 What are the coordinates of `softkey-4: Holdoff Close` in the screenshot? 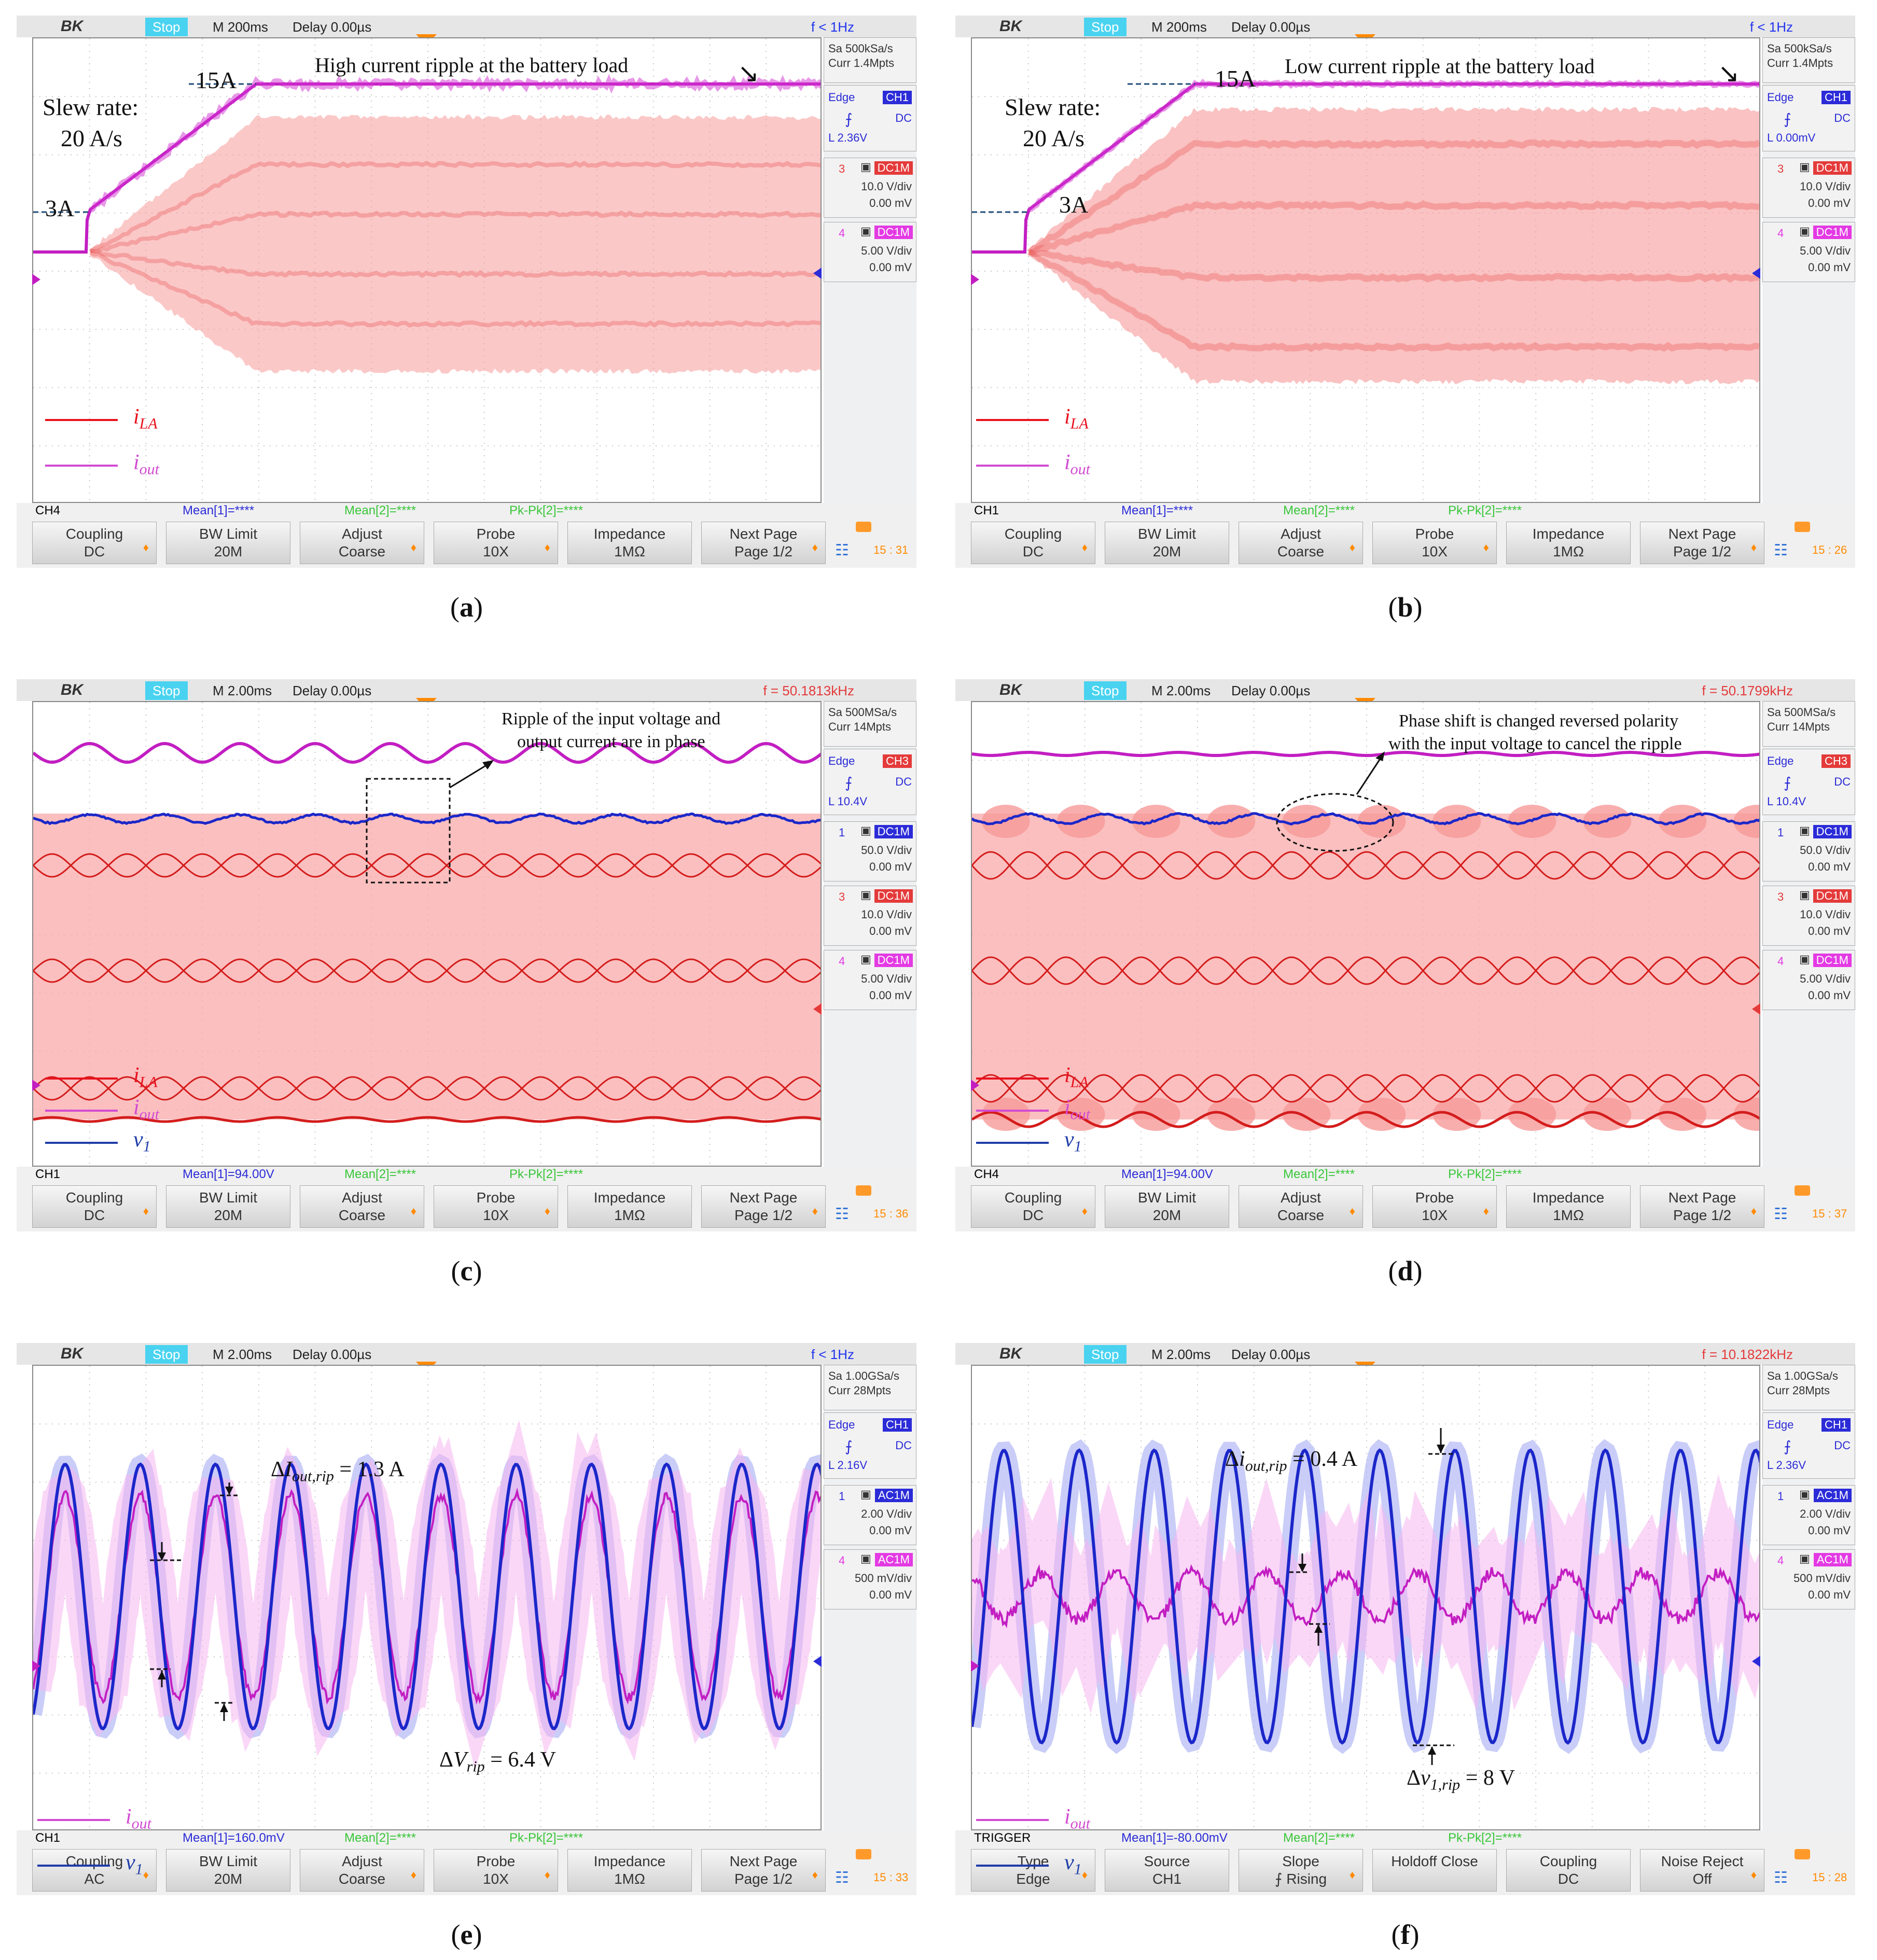 It's located at (1434, 1870).